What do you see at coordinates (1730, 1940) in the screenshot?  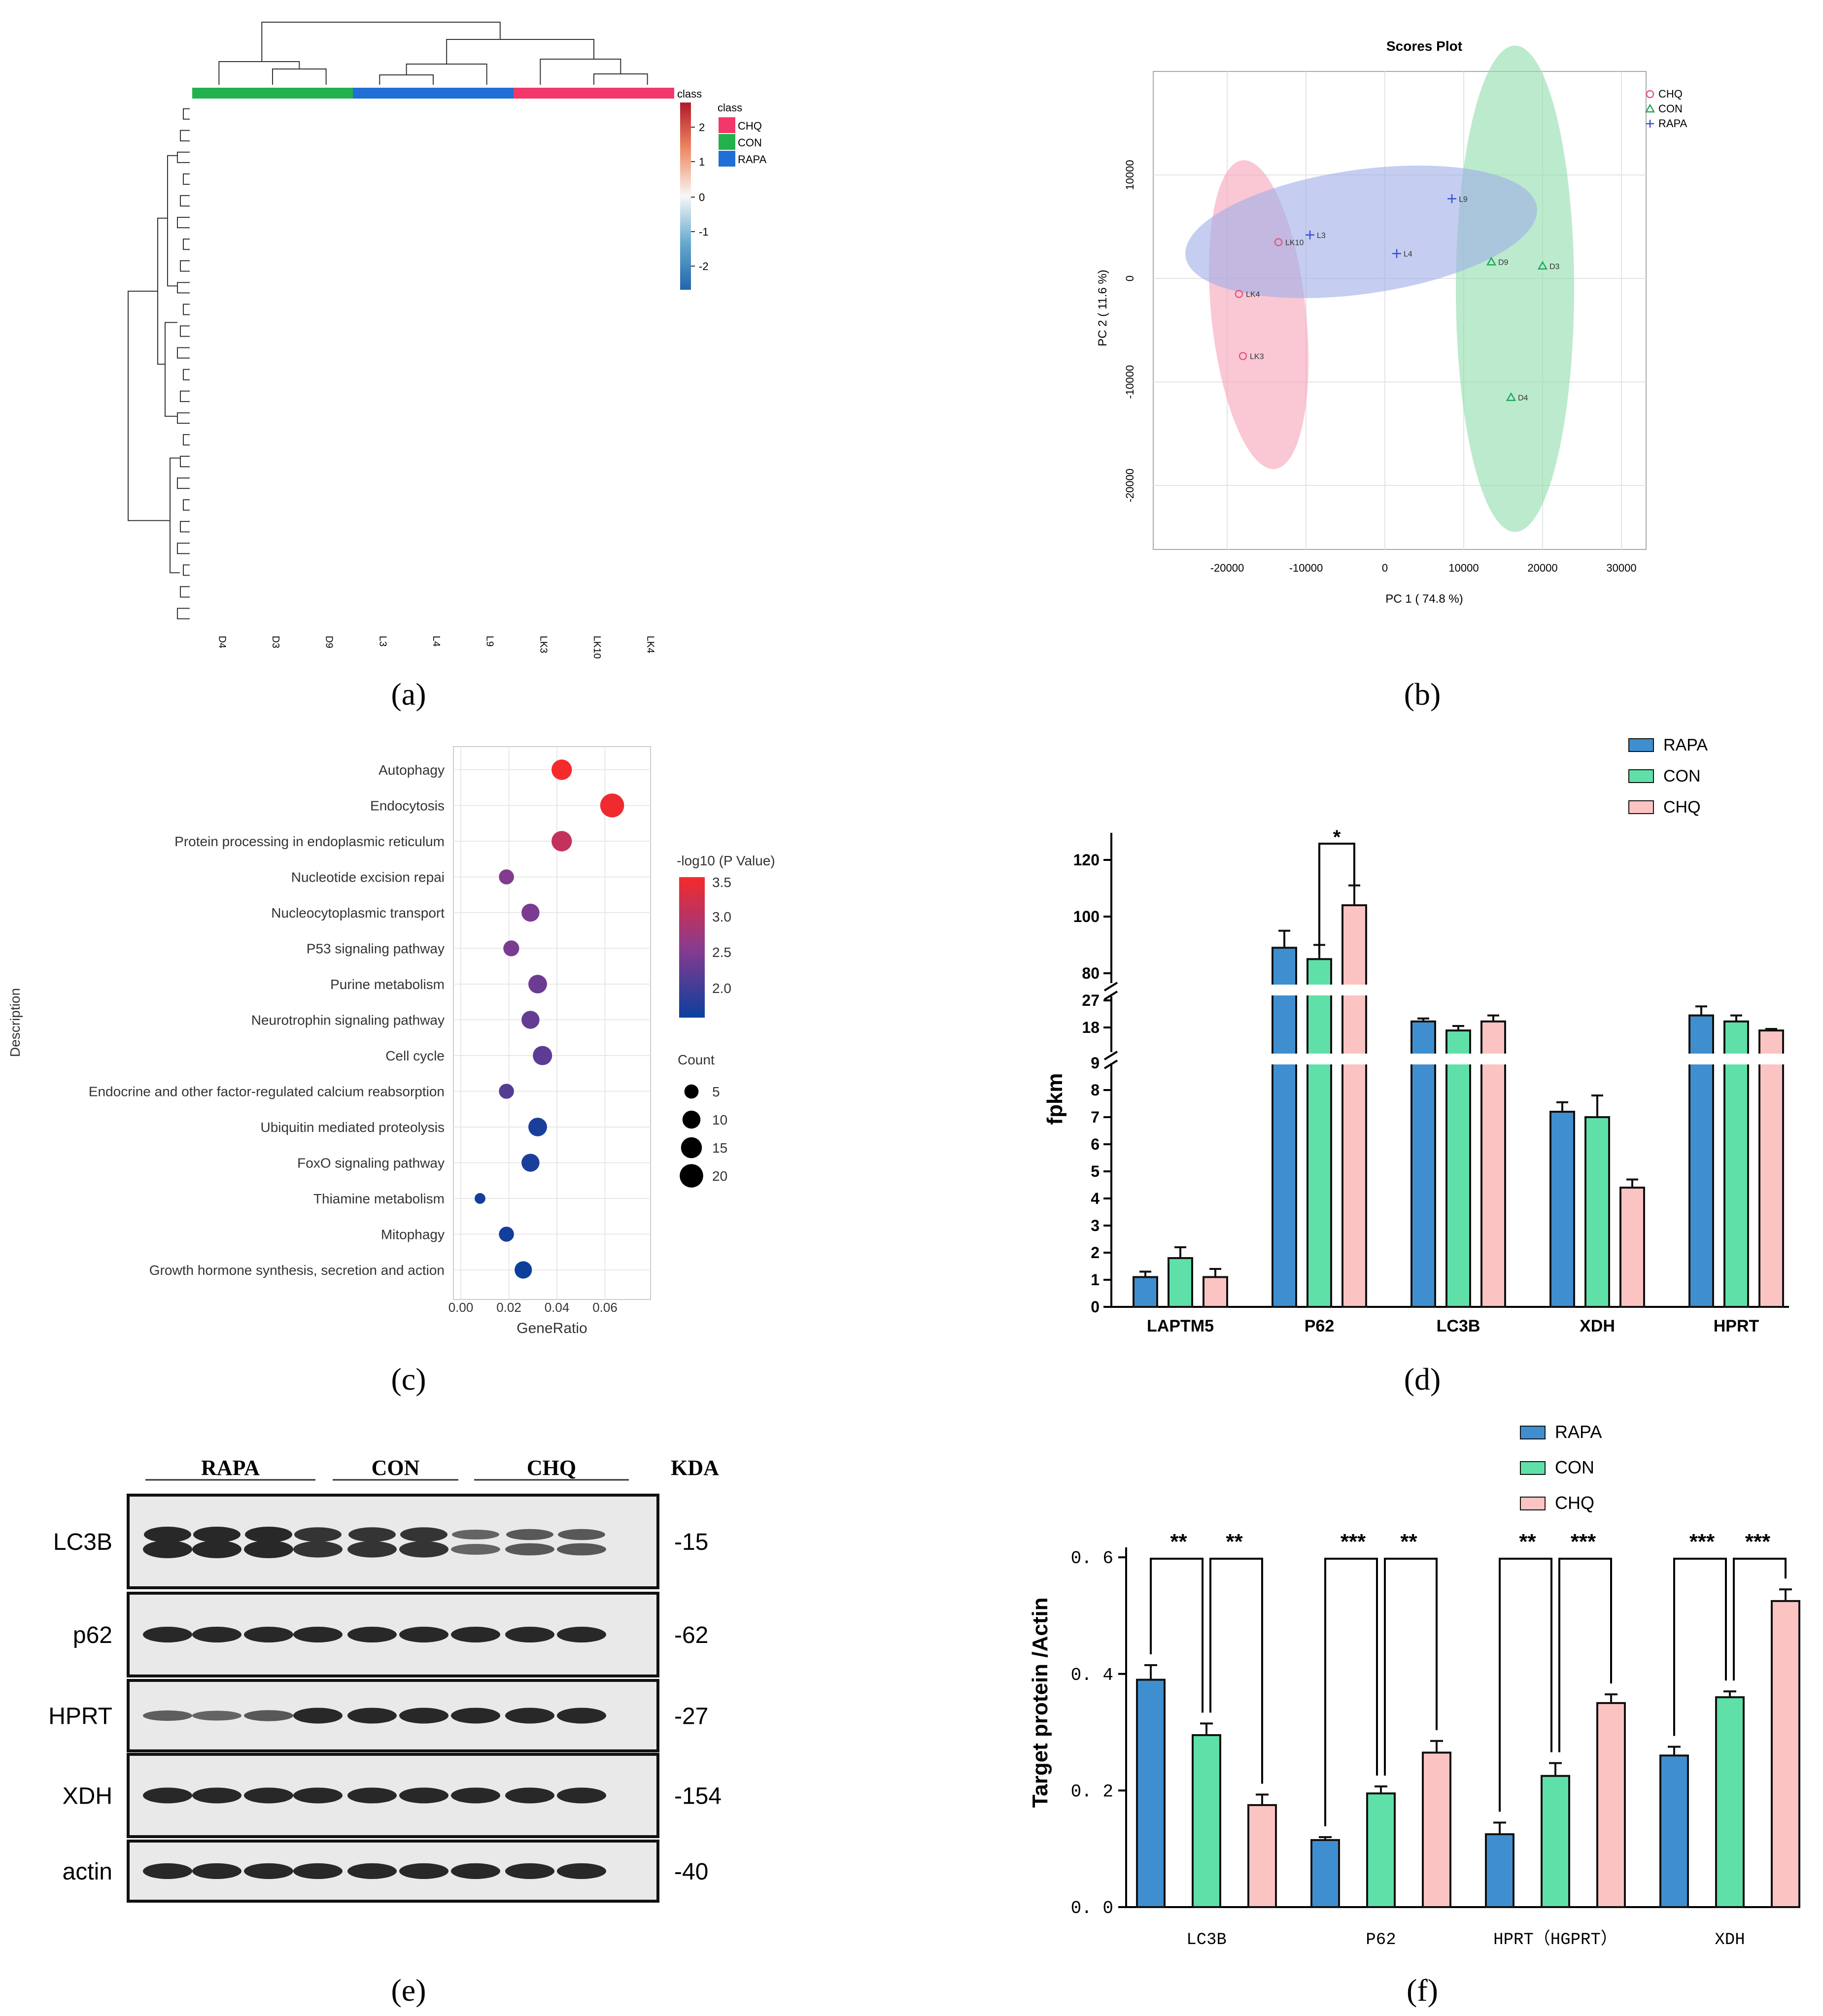 I see `x-tick-label: XDH` at bounding box center [1730, 1940].